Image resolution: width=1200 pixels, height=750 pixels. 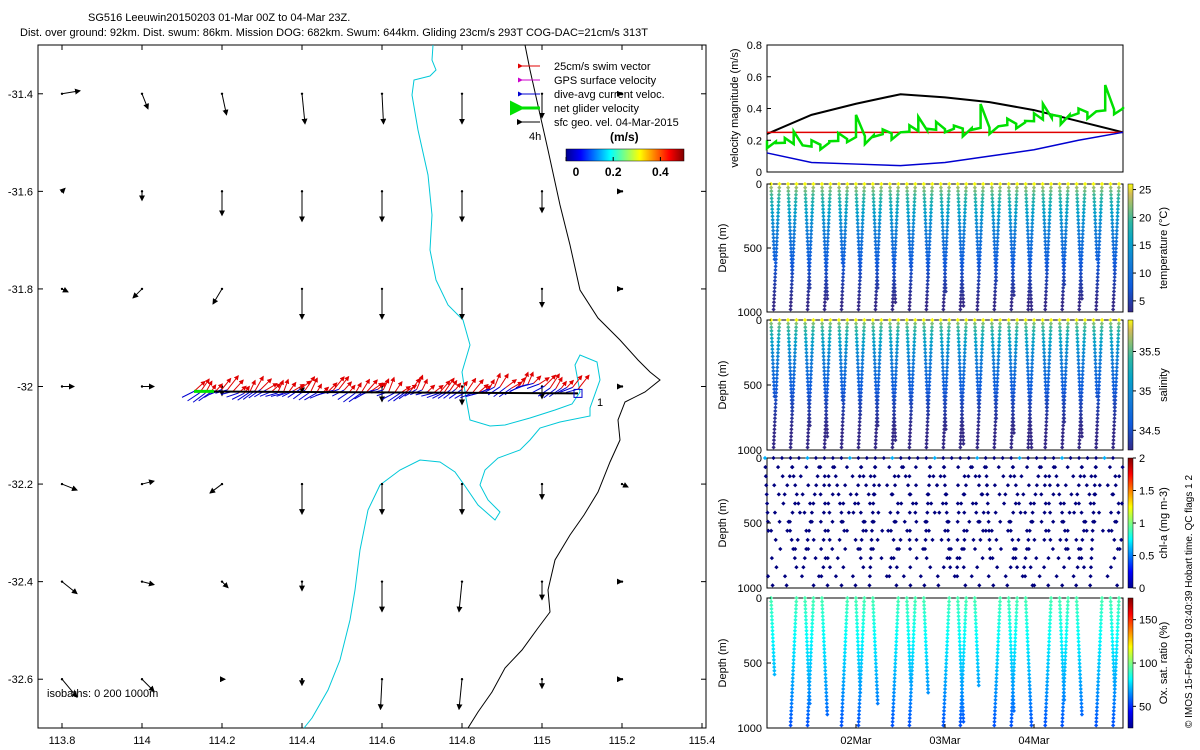 What do you see at coordinates (617, 168) in the screenshot?
I see `speed-colorbar-ticks: 0 0.2 0.4` at bounding box center [617, 168].